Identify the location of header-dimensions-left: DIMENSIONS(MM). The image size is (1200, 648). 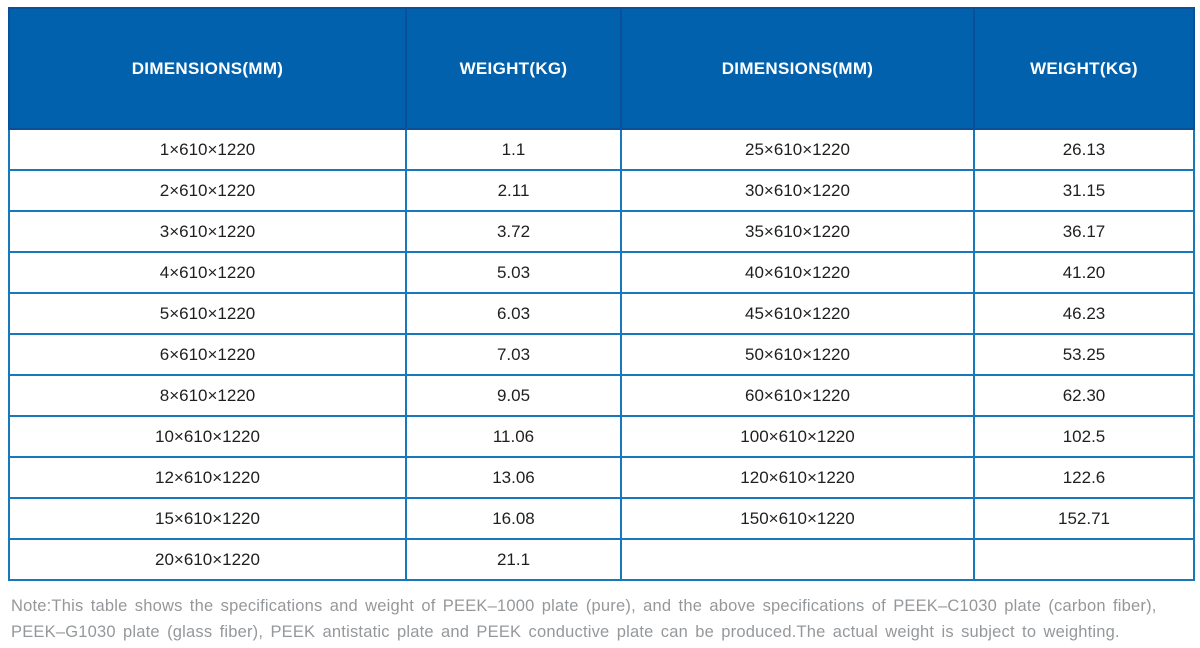
(207, 68).